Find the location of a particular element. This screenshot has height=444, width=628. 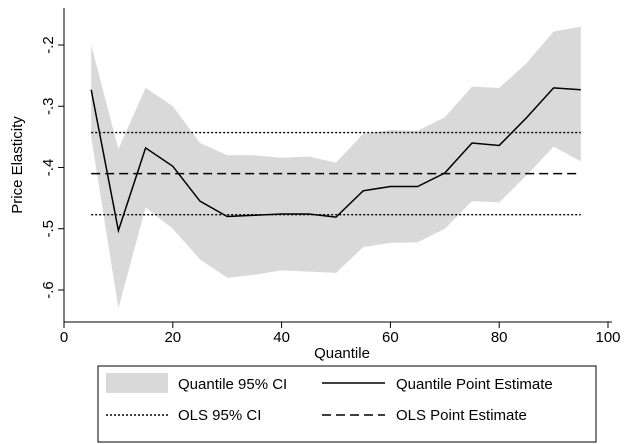

legend-label-quantile-point: Quantile Point Estimate is located at coordinates (474, 384).